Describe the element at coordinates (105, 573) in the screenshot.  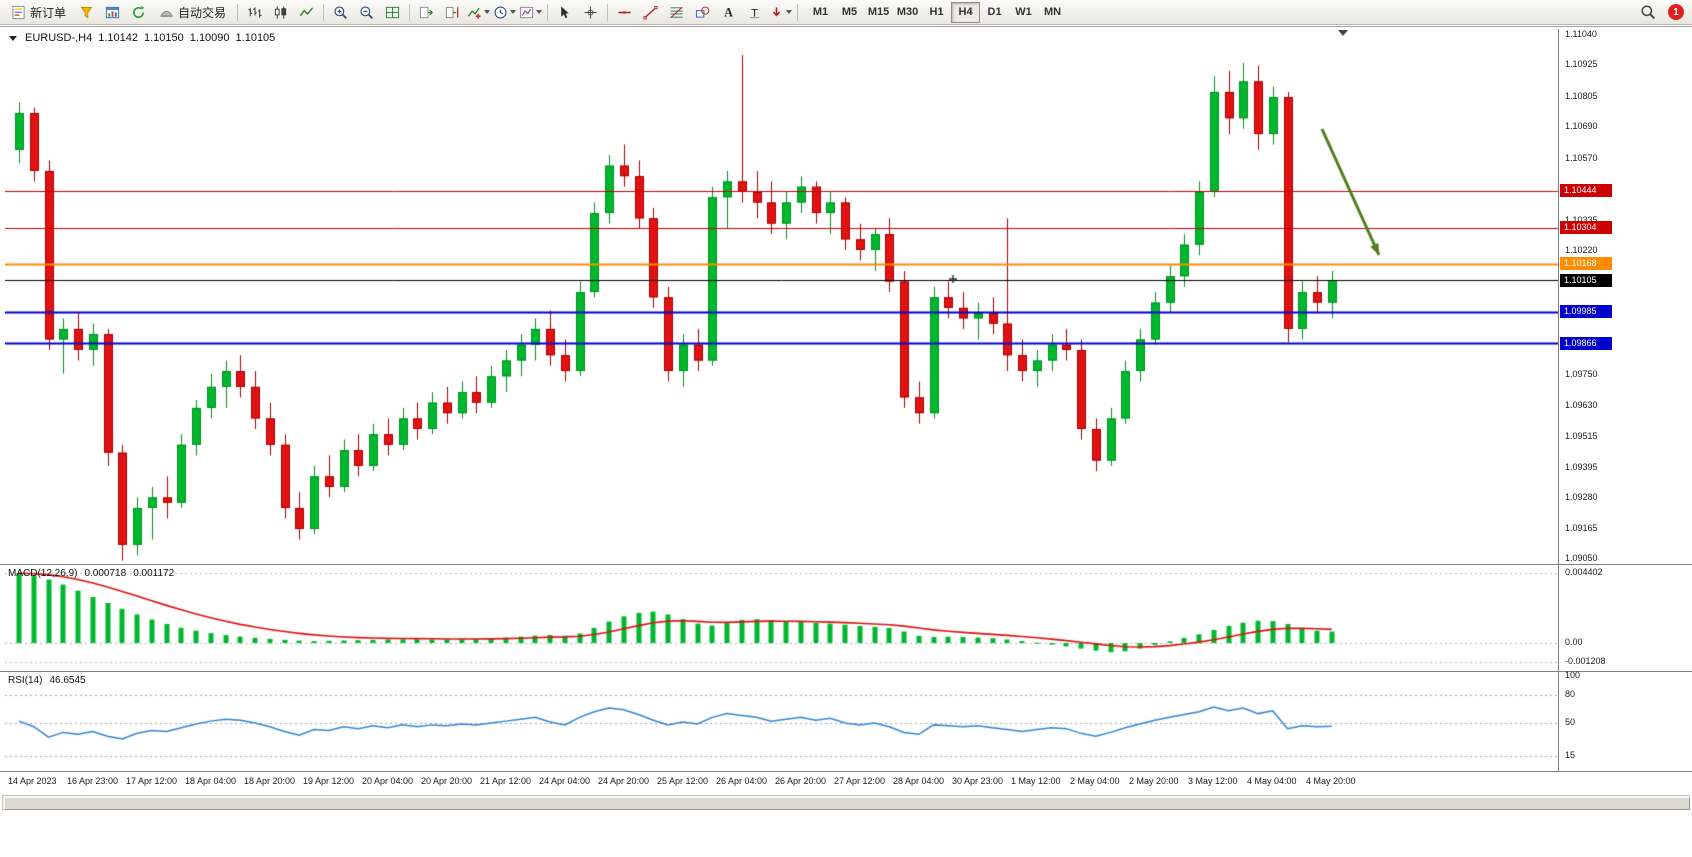
I see `macd-value: 0.000718` at that location.